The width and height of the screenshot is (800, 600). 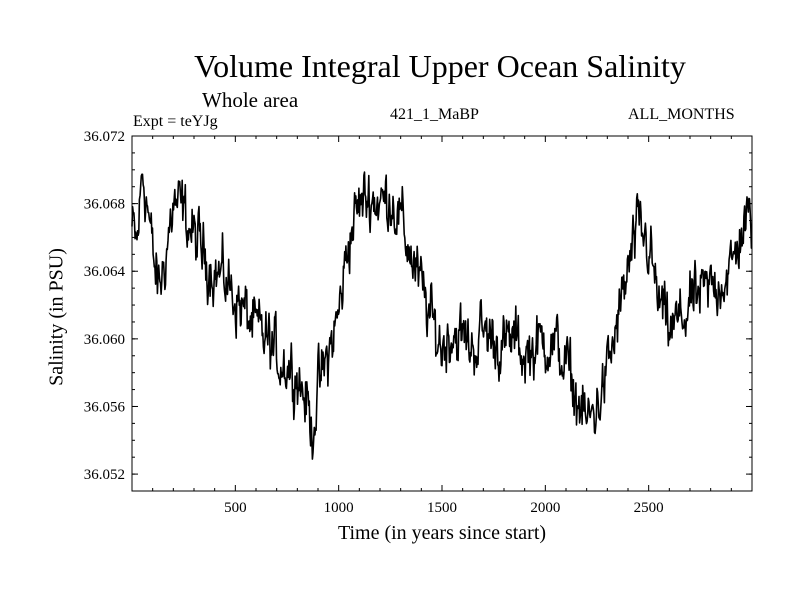 I want to click on chart-title: Volume Integral Upper Ocean Salinity, so click(x=440, y=66).